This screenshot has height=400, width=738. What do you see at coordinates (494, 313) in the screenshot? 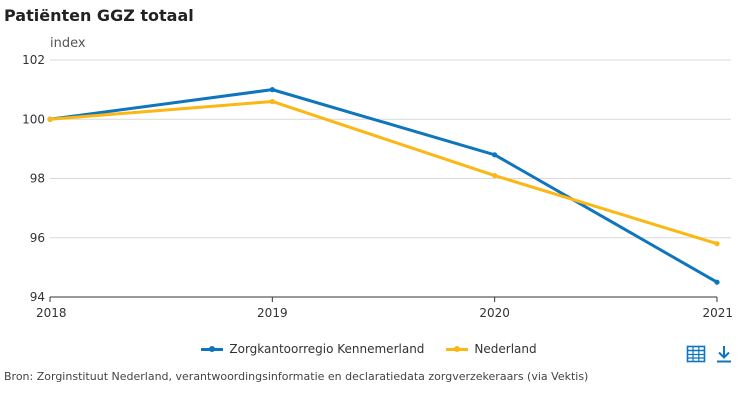
I see `x-tick-label-2020: 2020` at bounding box center [494, 313].